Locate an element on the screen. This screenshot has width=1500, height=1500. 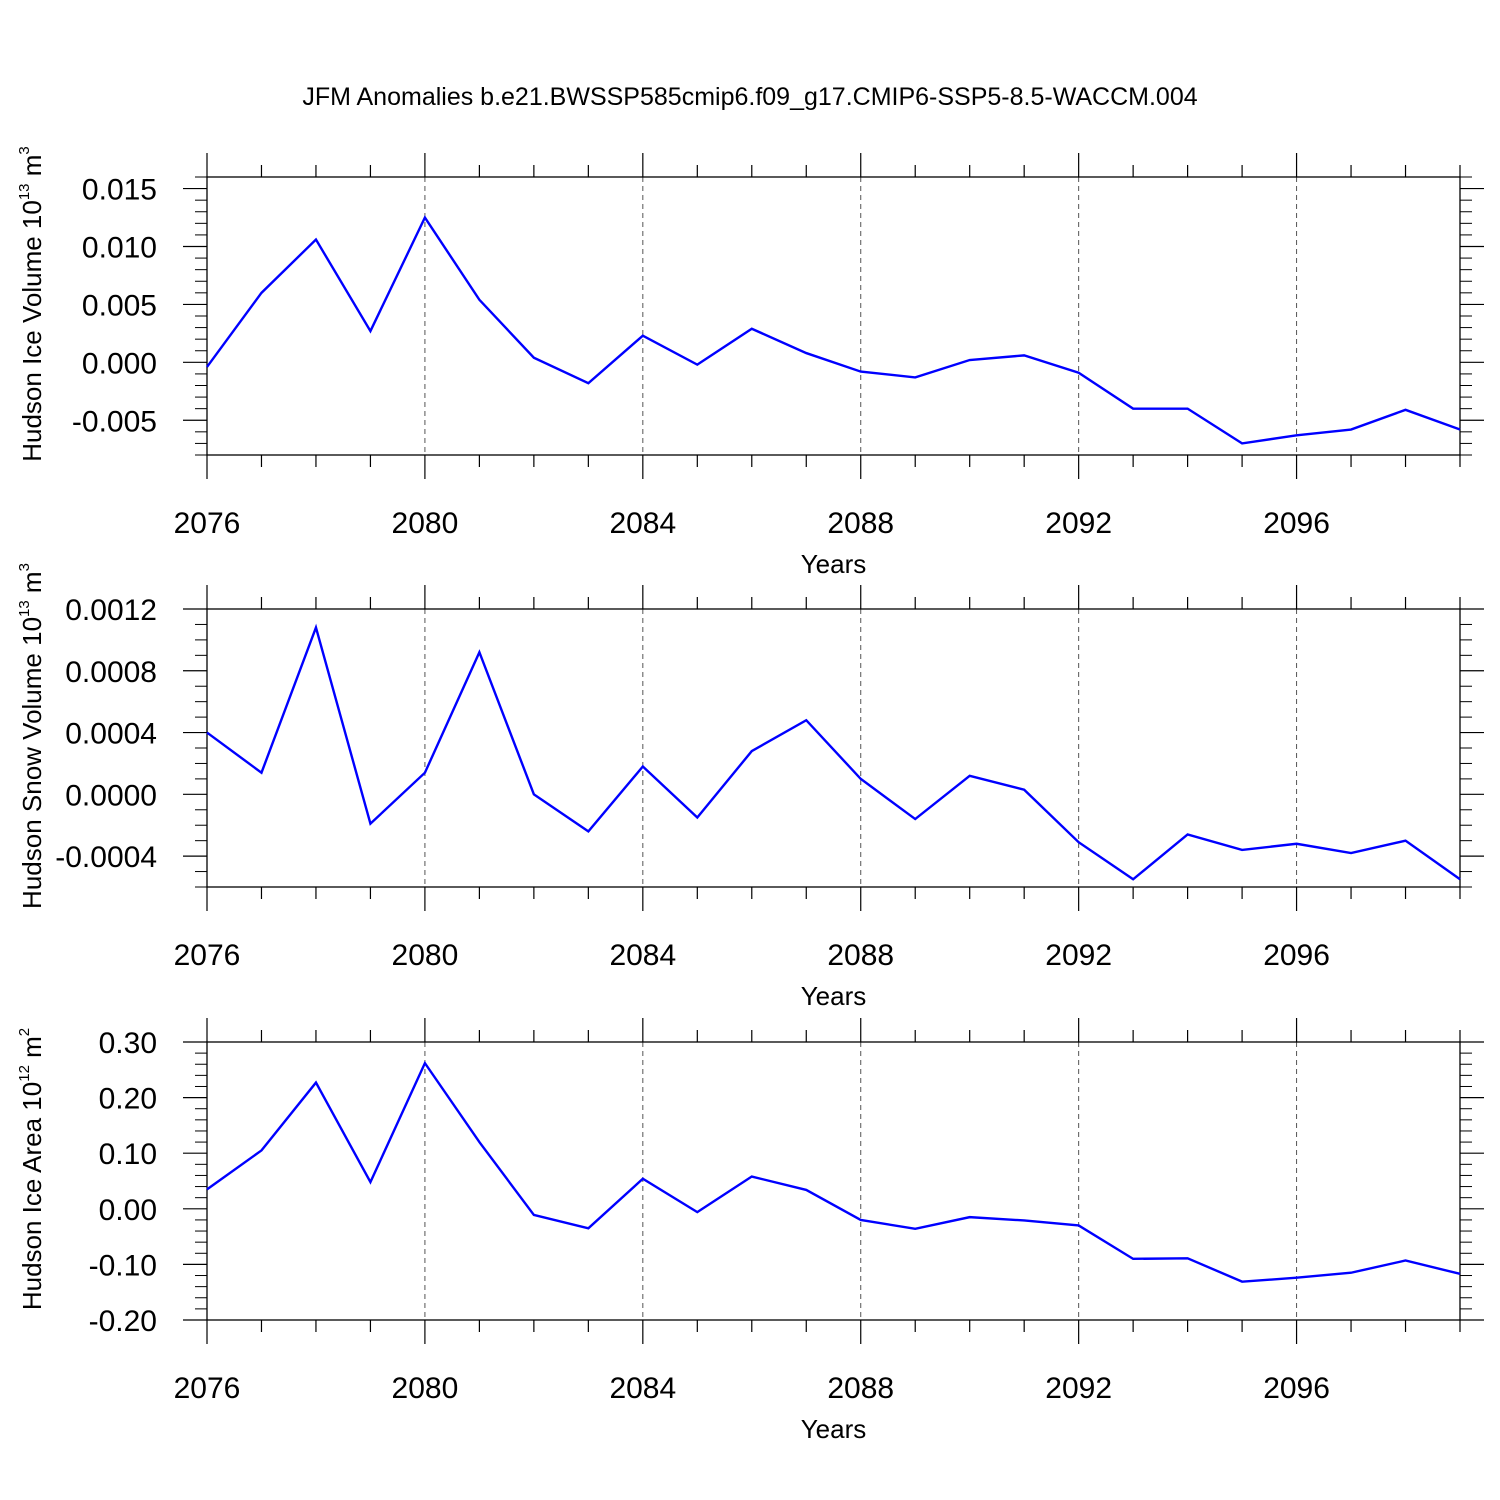
y-tick-label: -0.10 is located at coordinates (123, 1265).